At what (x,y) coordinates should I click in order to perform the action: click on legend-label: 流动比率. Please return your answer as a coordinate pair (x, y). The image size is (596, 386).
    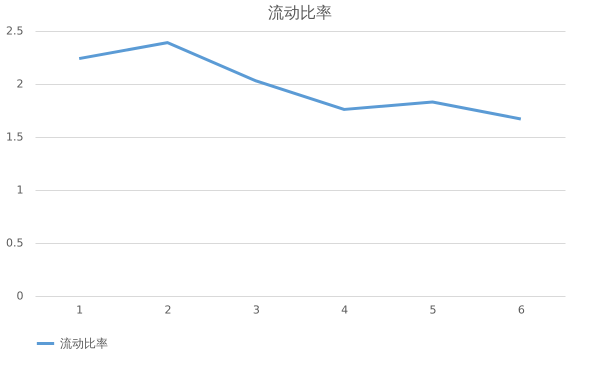
    Looking at the image, I should click on (84, 343).